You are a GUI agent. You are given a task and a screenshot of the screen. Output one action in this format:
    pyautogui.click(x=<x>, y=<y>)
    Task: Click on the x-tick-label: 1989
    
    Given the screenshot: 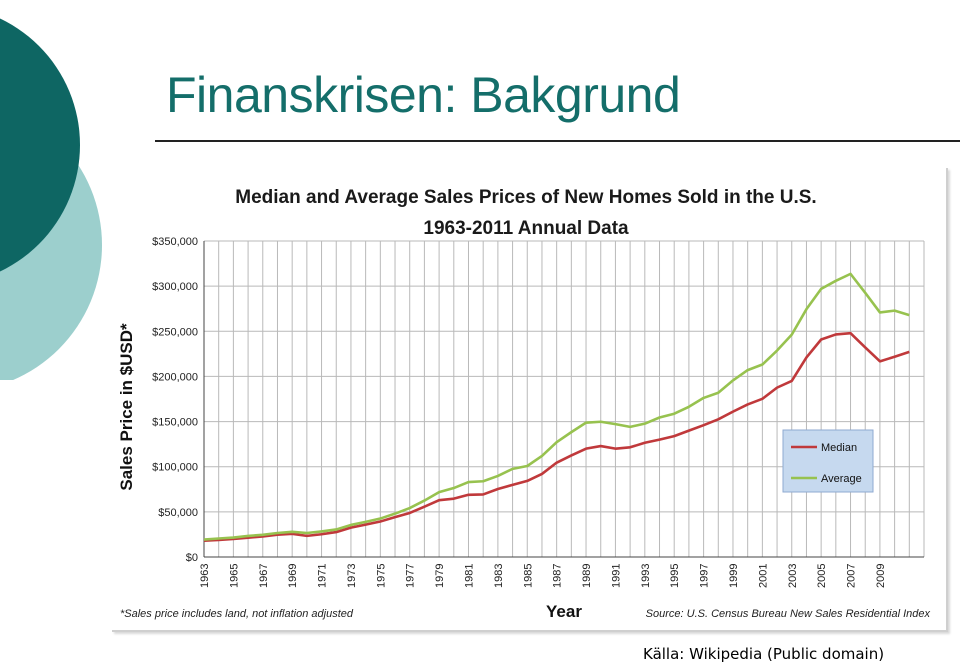 What is the action you would take?
    pyautogui.click(x=587, y=576)
    